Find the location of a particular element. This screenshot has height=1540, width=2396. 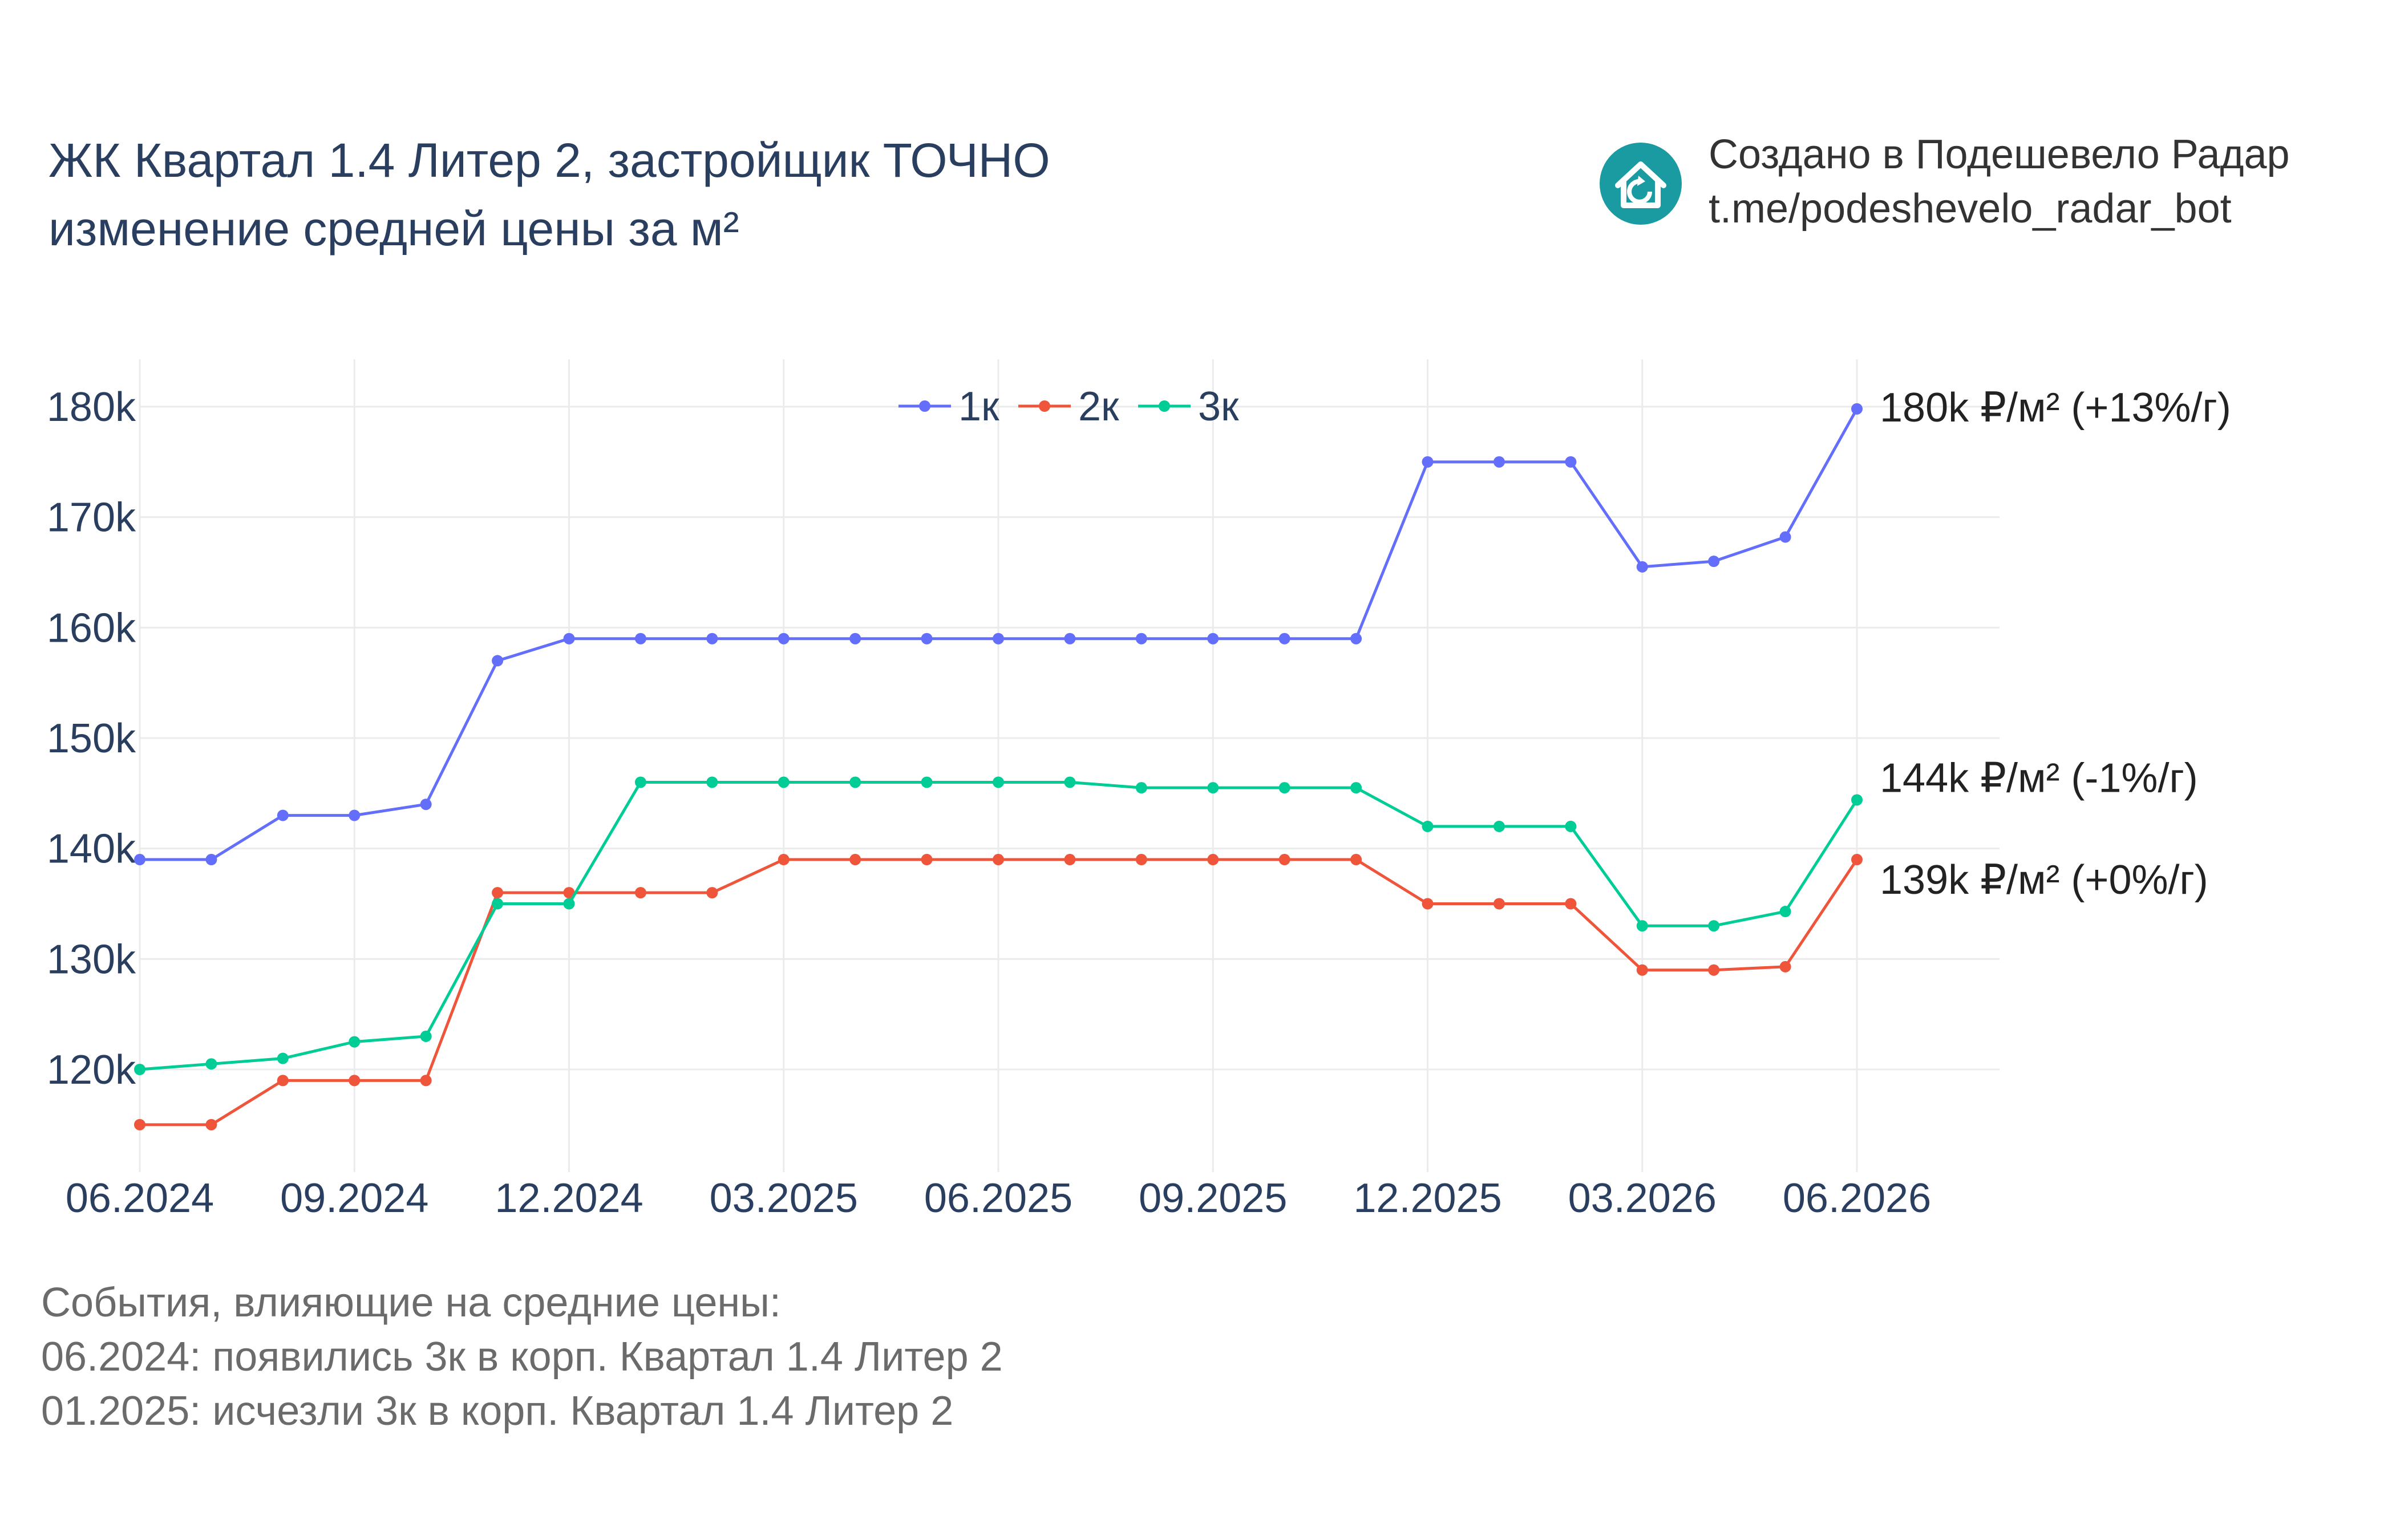

legend-item: 2к is located at coordinates (1068, 407).